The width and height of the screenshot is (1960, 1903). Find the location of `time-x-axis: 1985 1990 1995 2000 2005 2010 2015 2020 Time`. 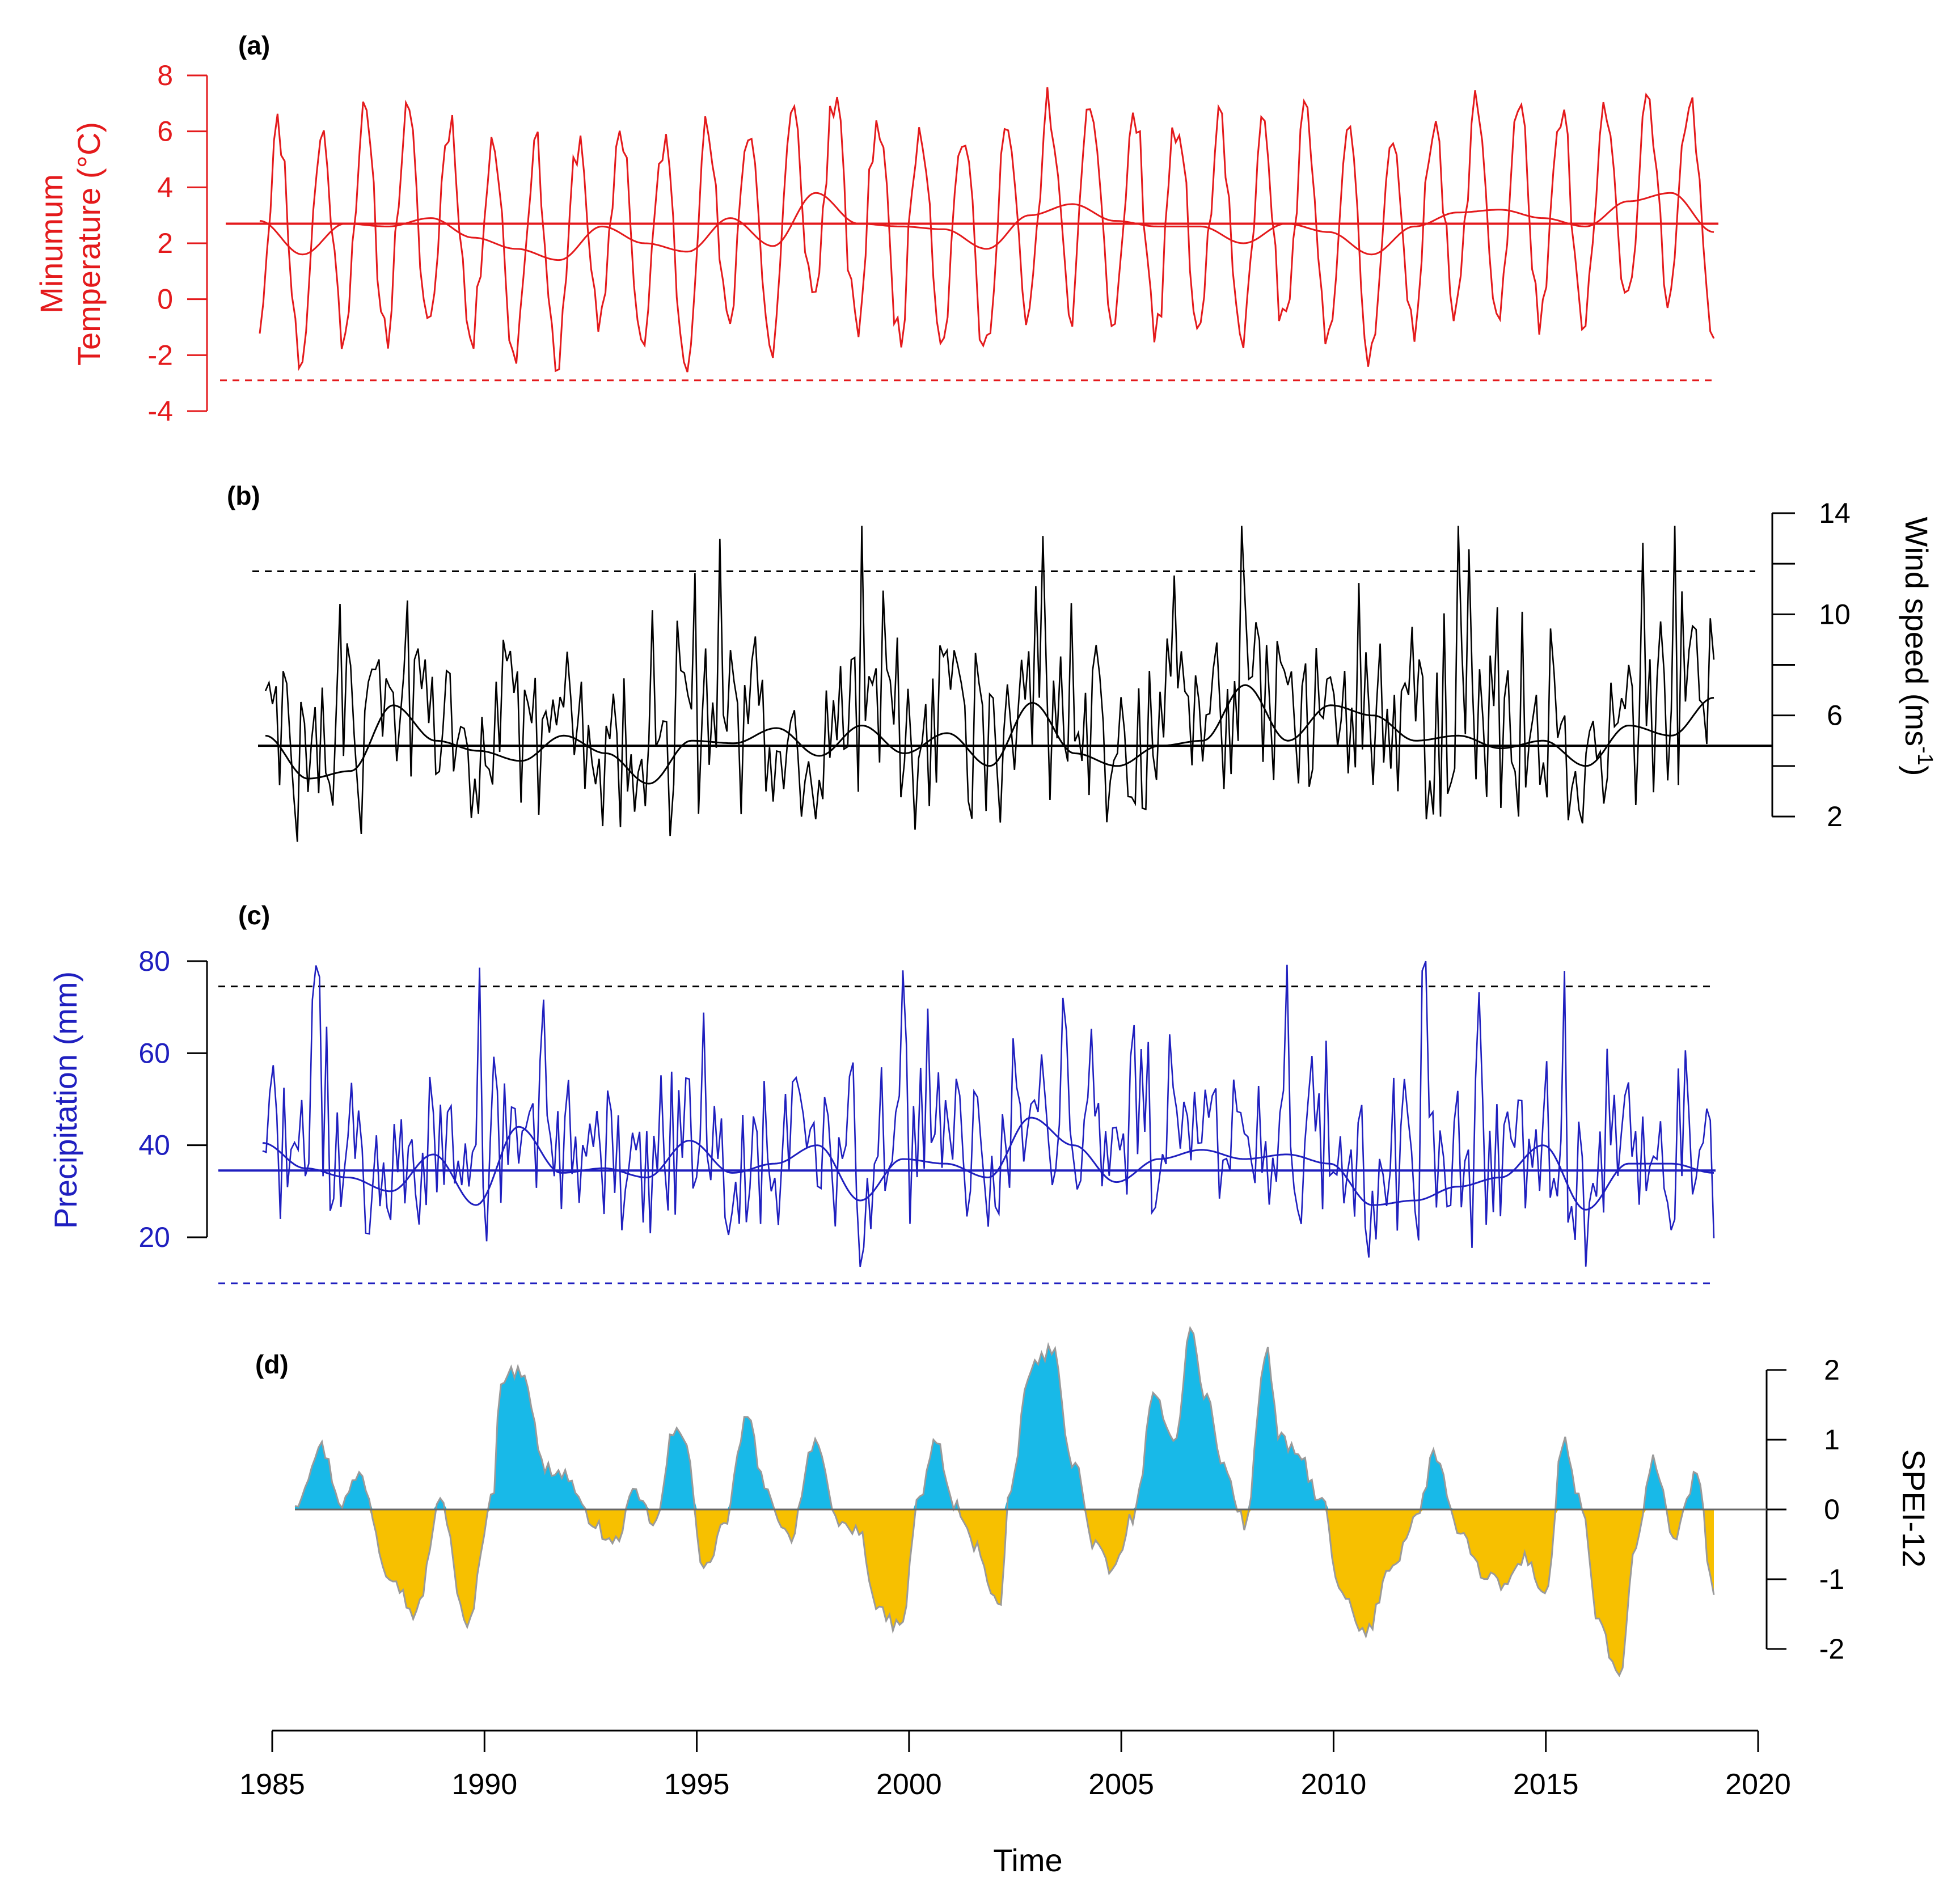

time-x-axis: 1985 1990 1995 2000 2005 2010 2015 2020 Time is located at coordinates (1015, 1803).